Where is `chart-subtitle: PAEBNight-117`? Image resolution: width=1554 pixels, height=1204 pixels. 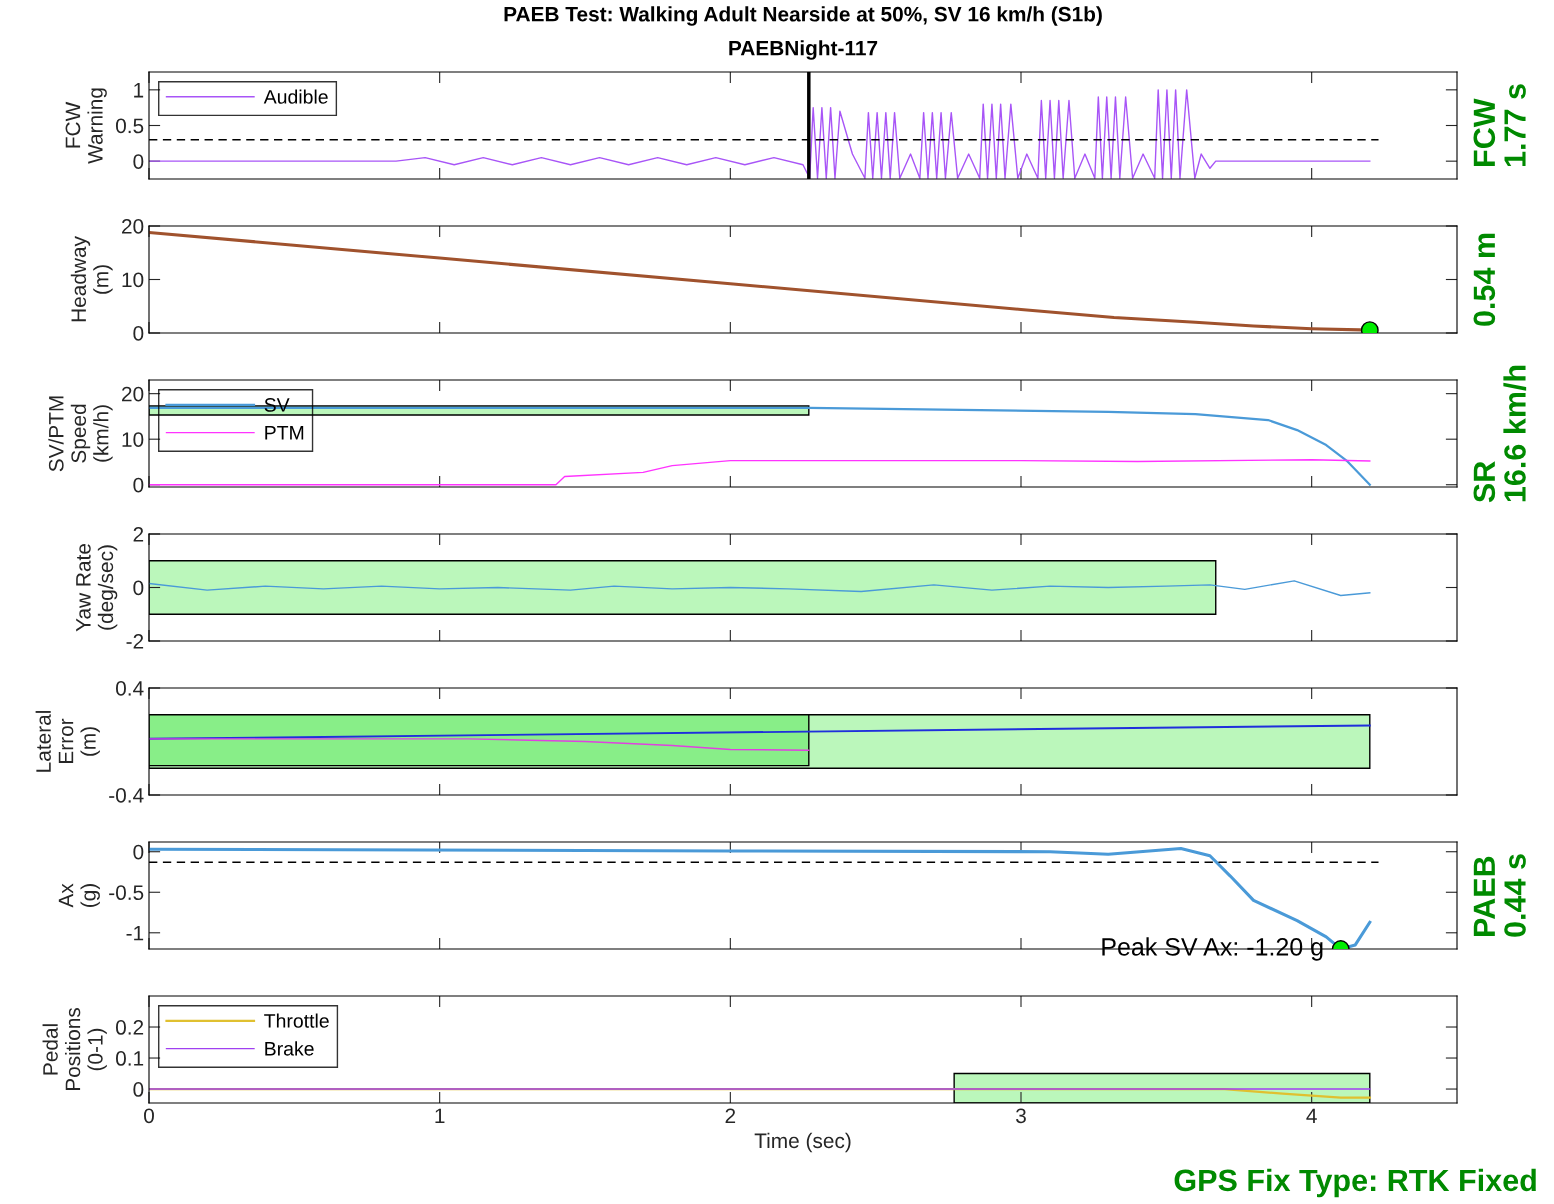
chart-subtitle: PAEBNight-117 is located at coordinates (803, 50).